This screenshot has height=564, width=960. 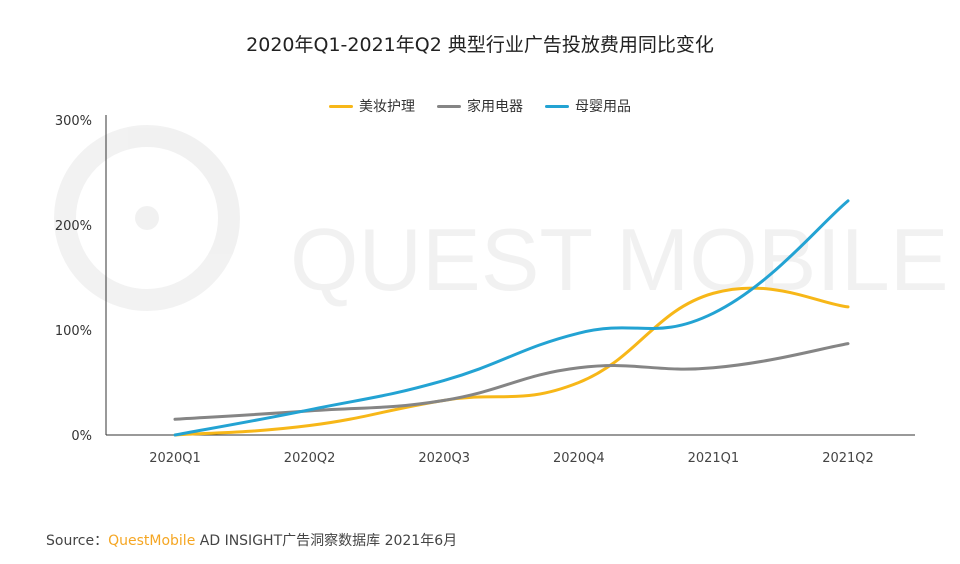 What do you see at coordinates (495, 107) in the screenshot?
I see `legend-label: 家用电器` at bounding box center [495, 107].